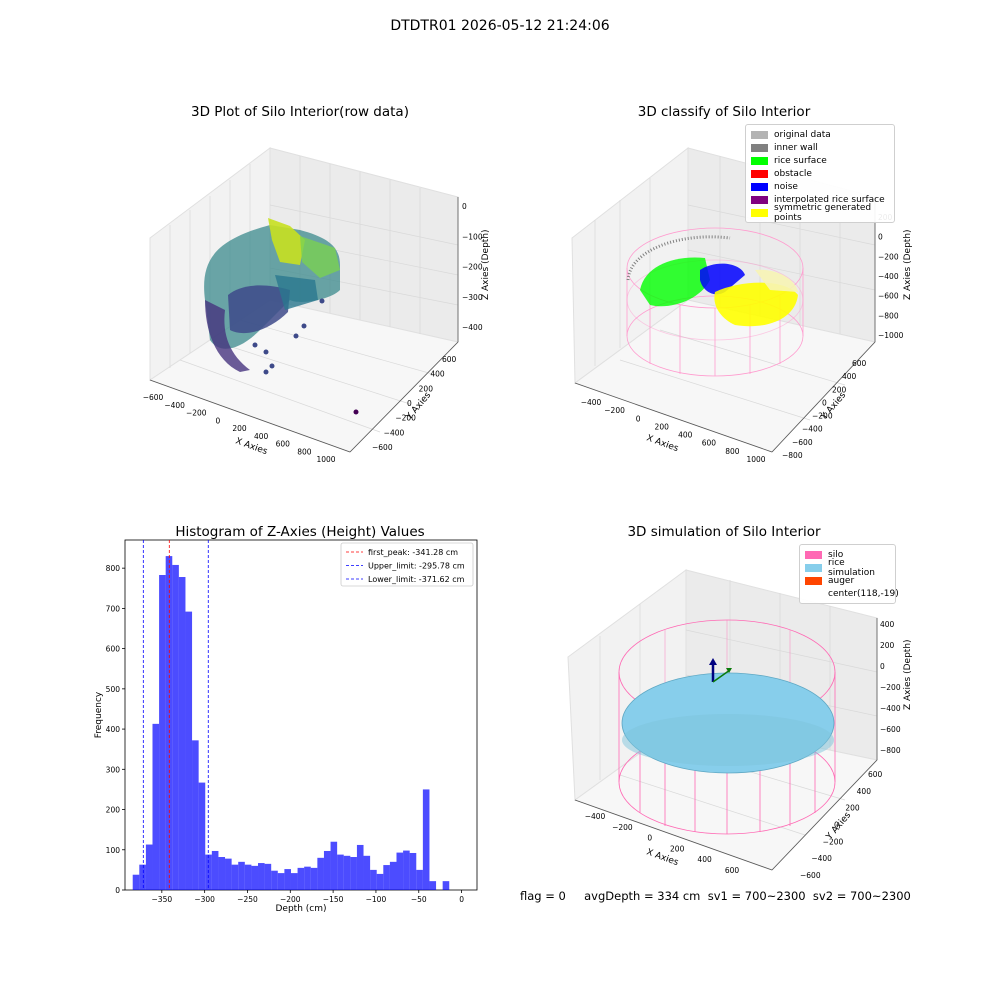 Image resolution: width=1000 pixels, height=1000 pixels. Describe the element at coordinates (113, 810) in the screenshot. I see `y-tick-label: 200` at that location.